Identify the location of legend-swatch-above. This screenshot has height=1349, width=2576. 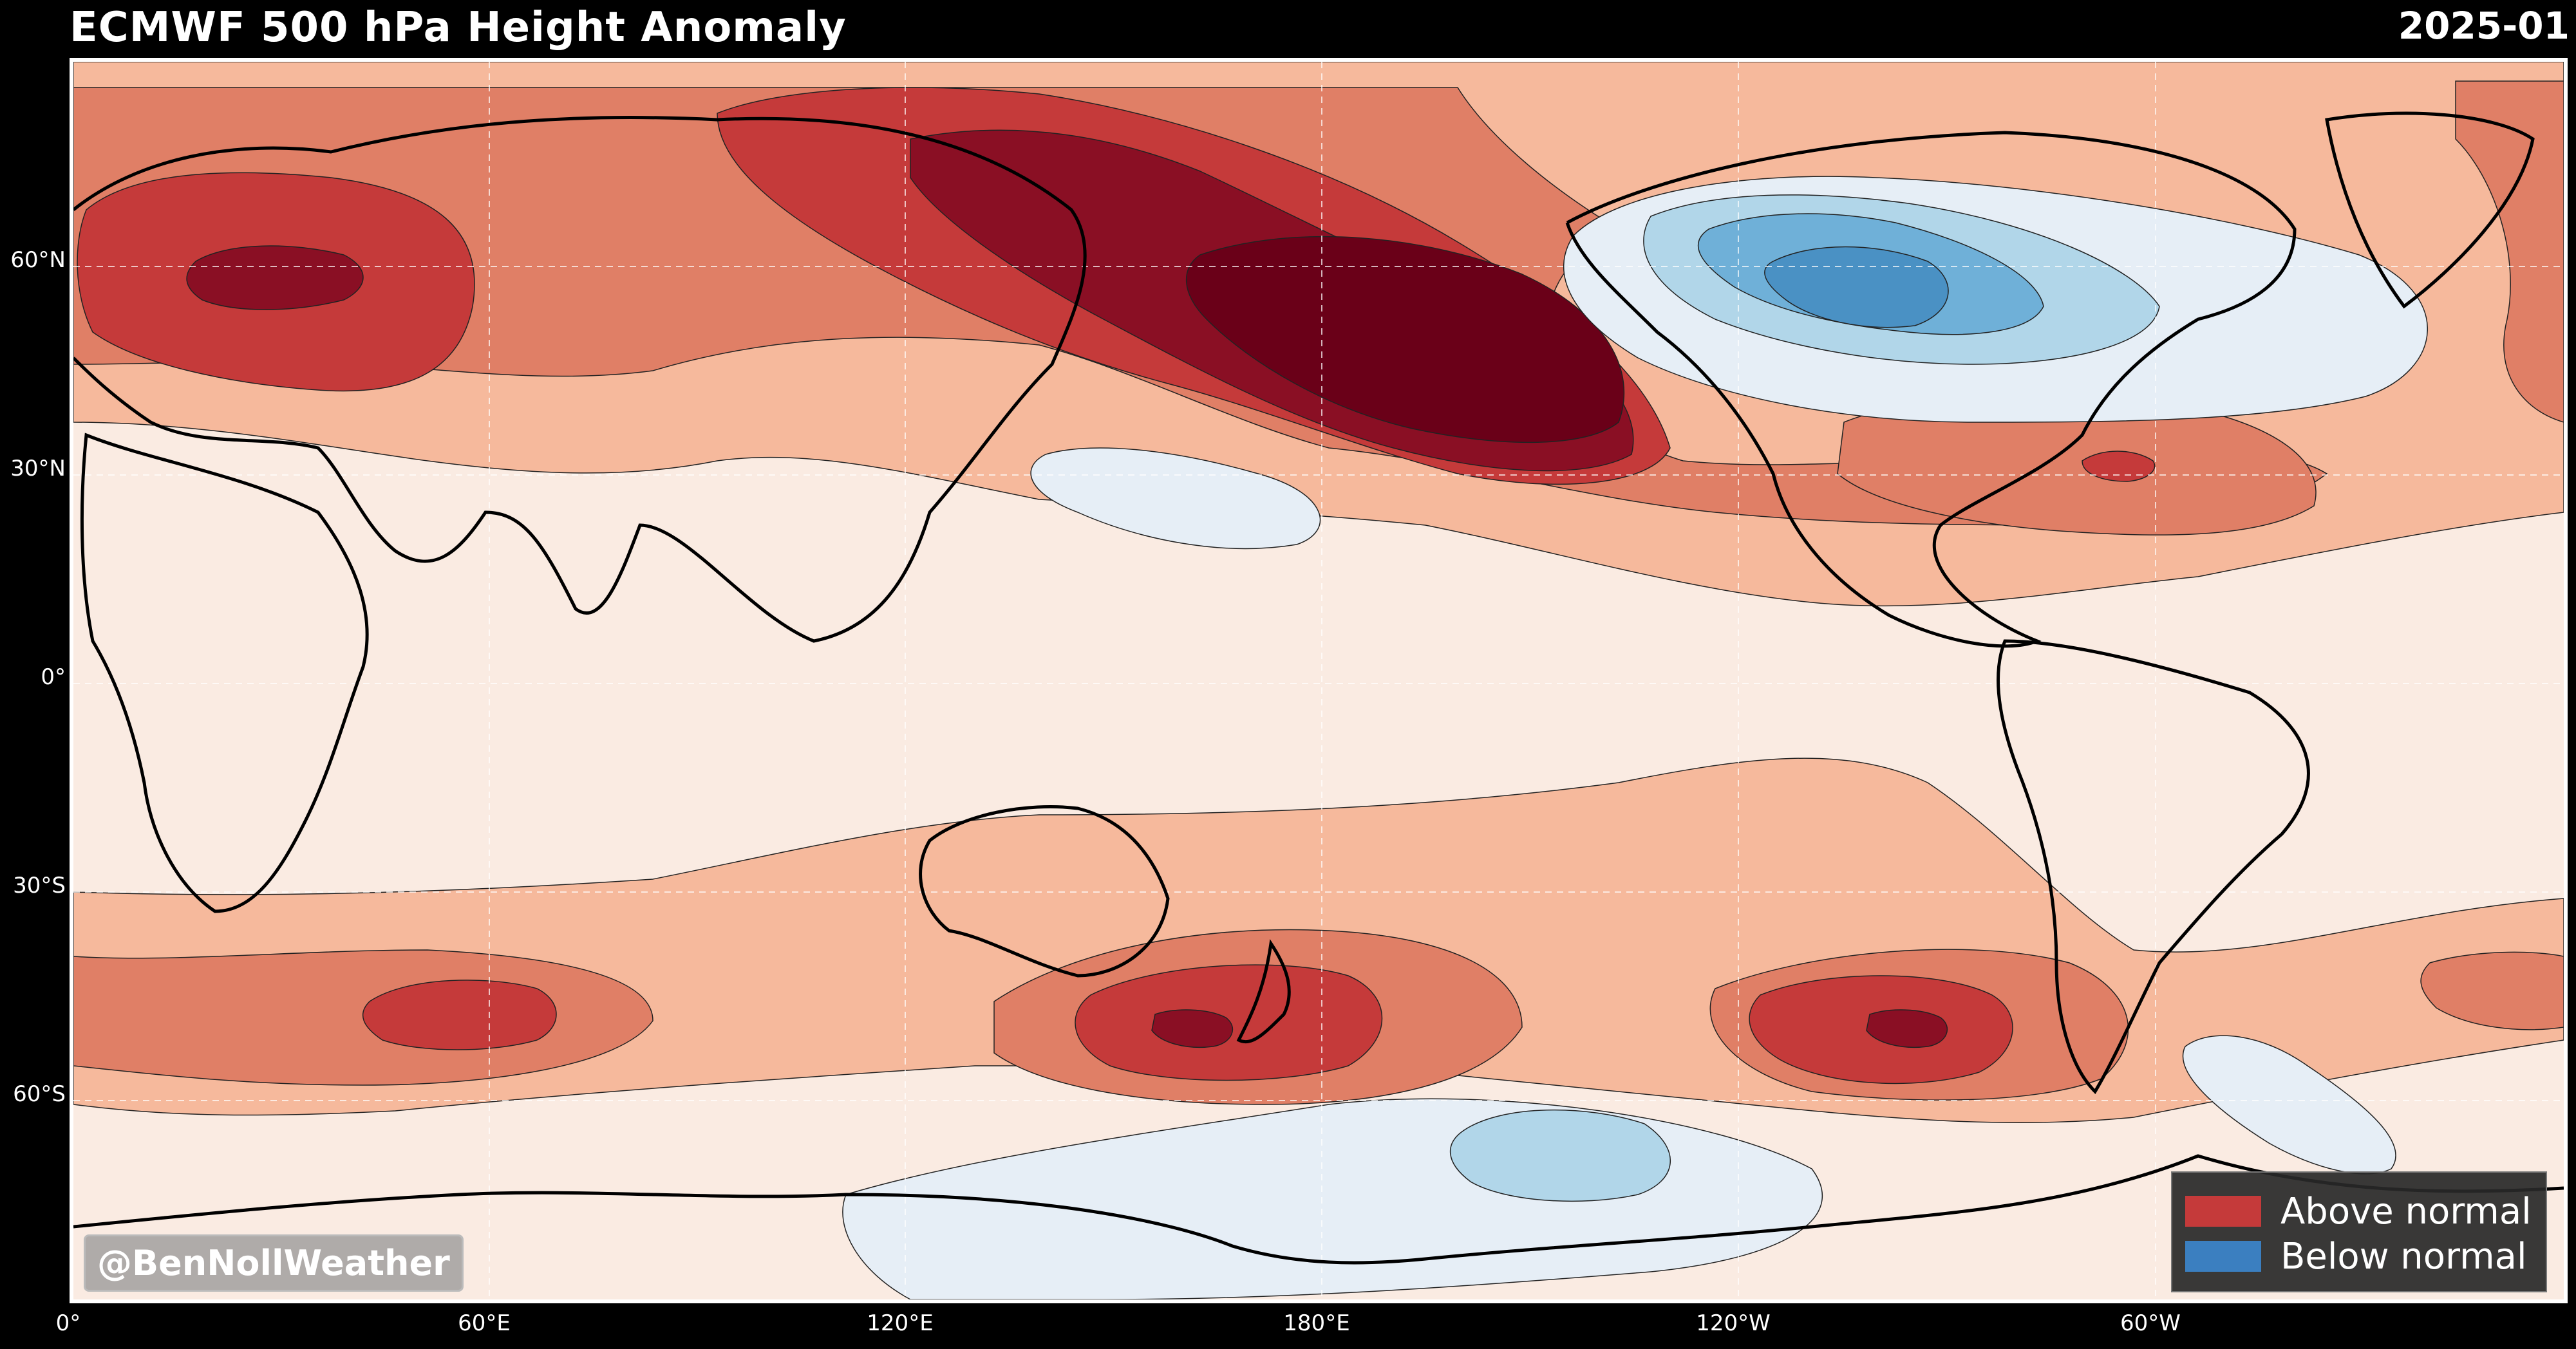
(2223, 1212).